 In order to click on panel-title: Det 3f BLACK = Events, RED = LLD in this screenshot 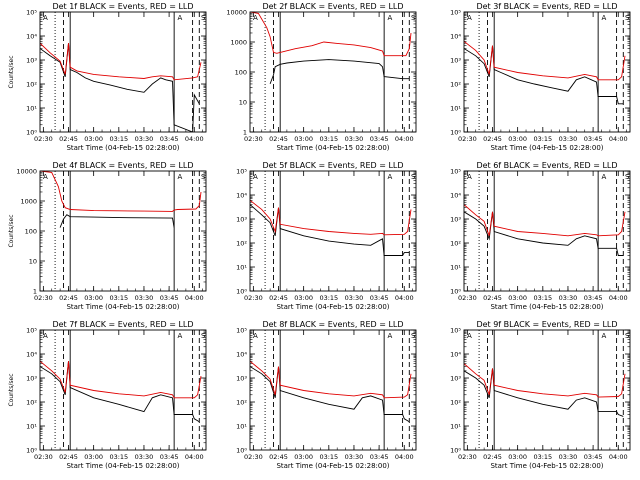, I will do `click(546, 6)`.